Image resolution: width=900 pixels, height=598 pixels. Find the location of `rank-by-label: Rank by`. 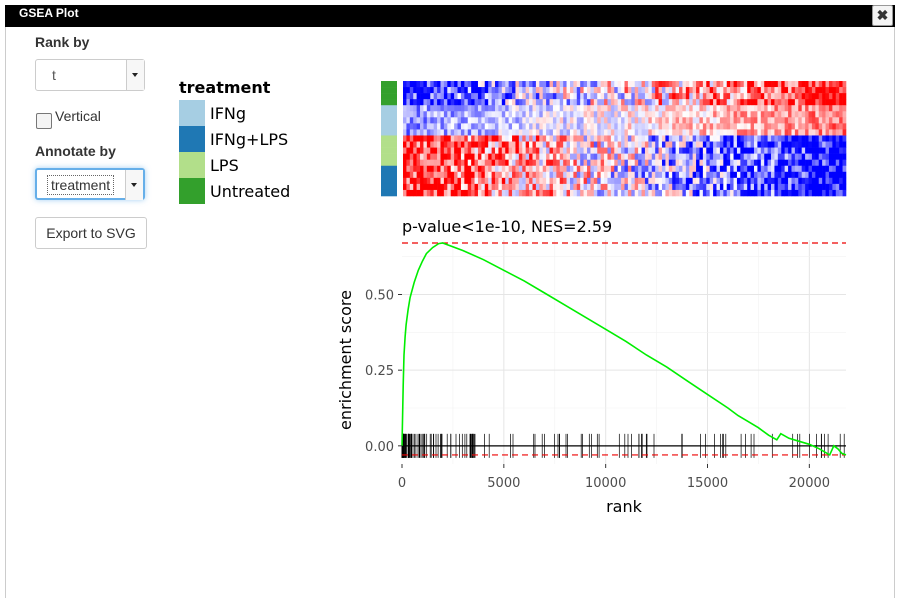

rank-by-label: Rank by is located at coordinates (62, 42).